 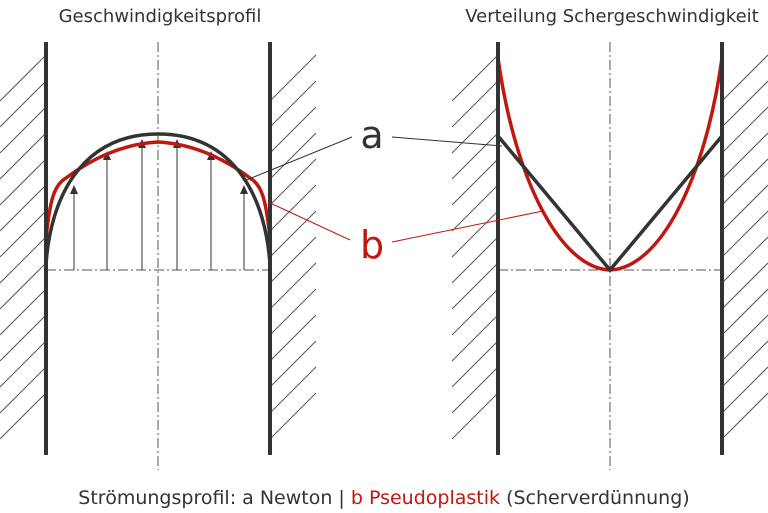 What do you see at coordinates (158, 189) in the screenshot?
I see `pseudoplastic-velocity-curve` at bounding box center [158, 189].